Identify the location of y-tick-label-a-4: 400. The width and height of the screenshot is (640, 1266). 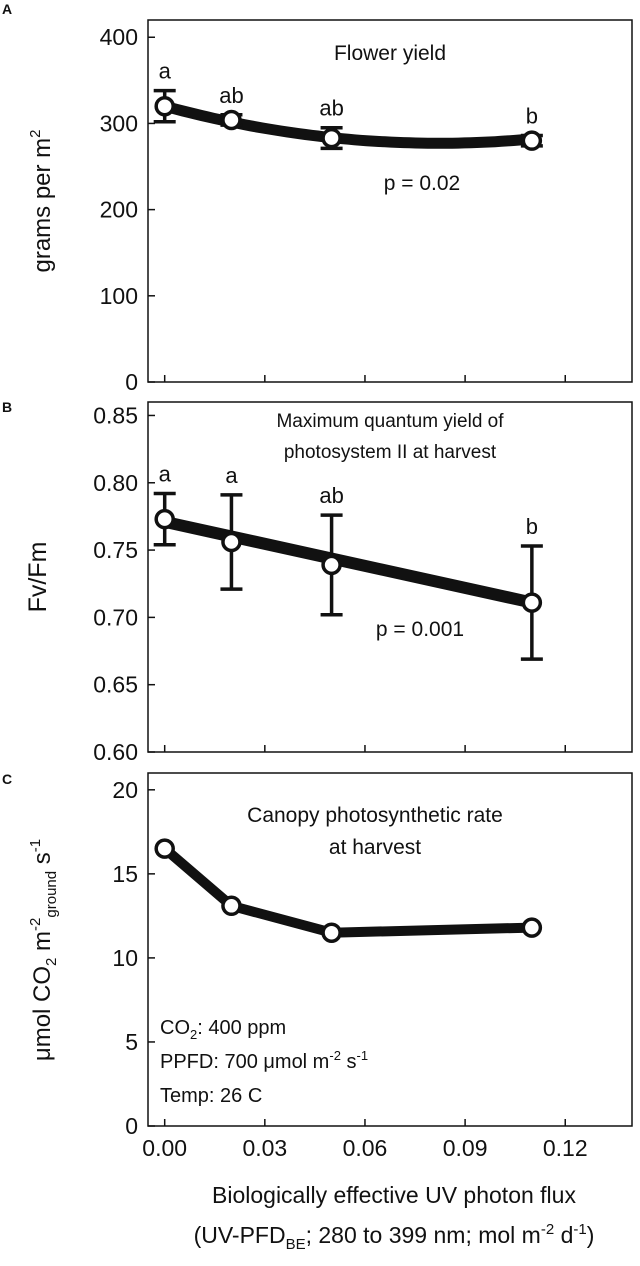
(119, 37).